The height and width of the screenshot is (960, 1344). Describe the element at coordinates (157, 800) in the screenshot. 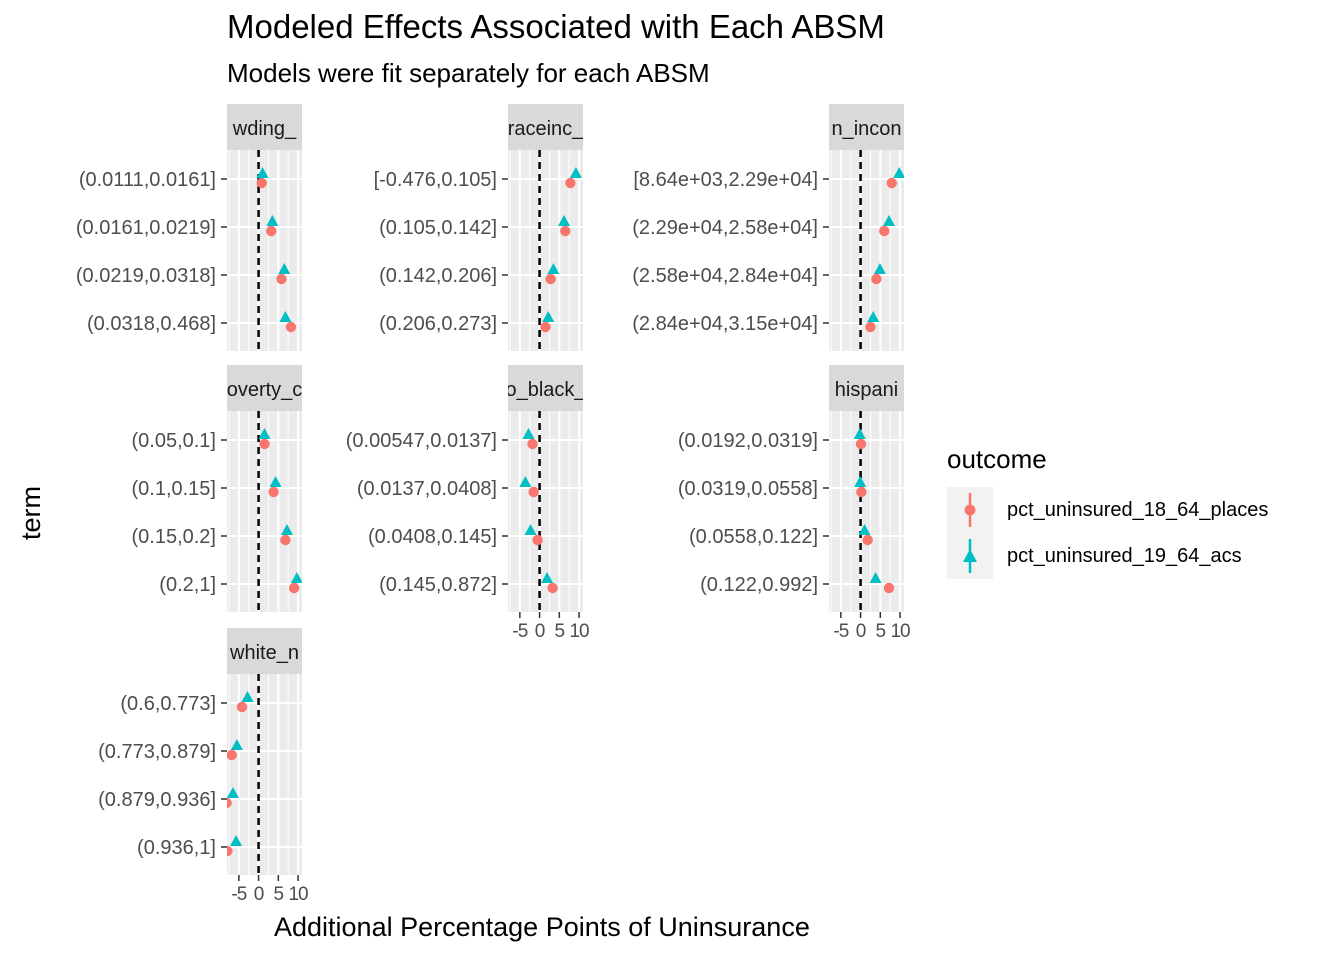

I see `y-tick-label: (0.879,0.936]` at that location.